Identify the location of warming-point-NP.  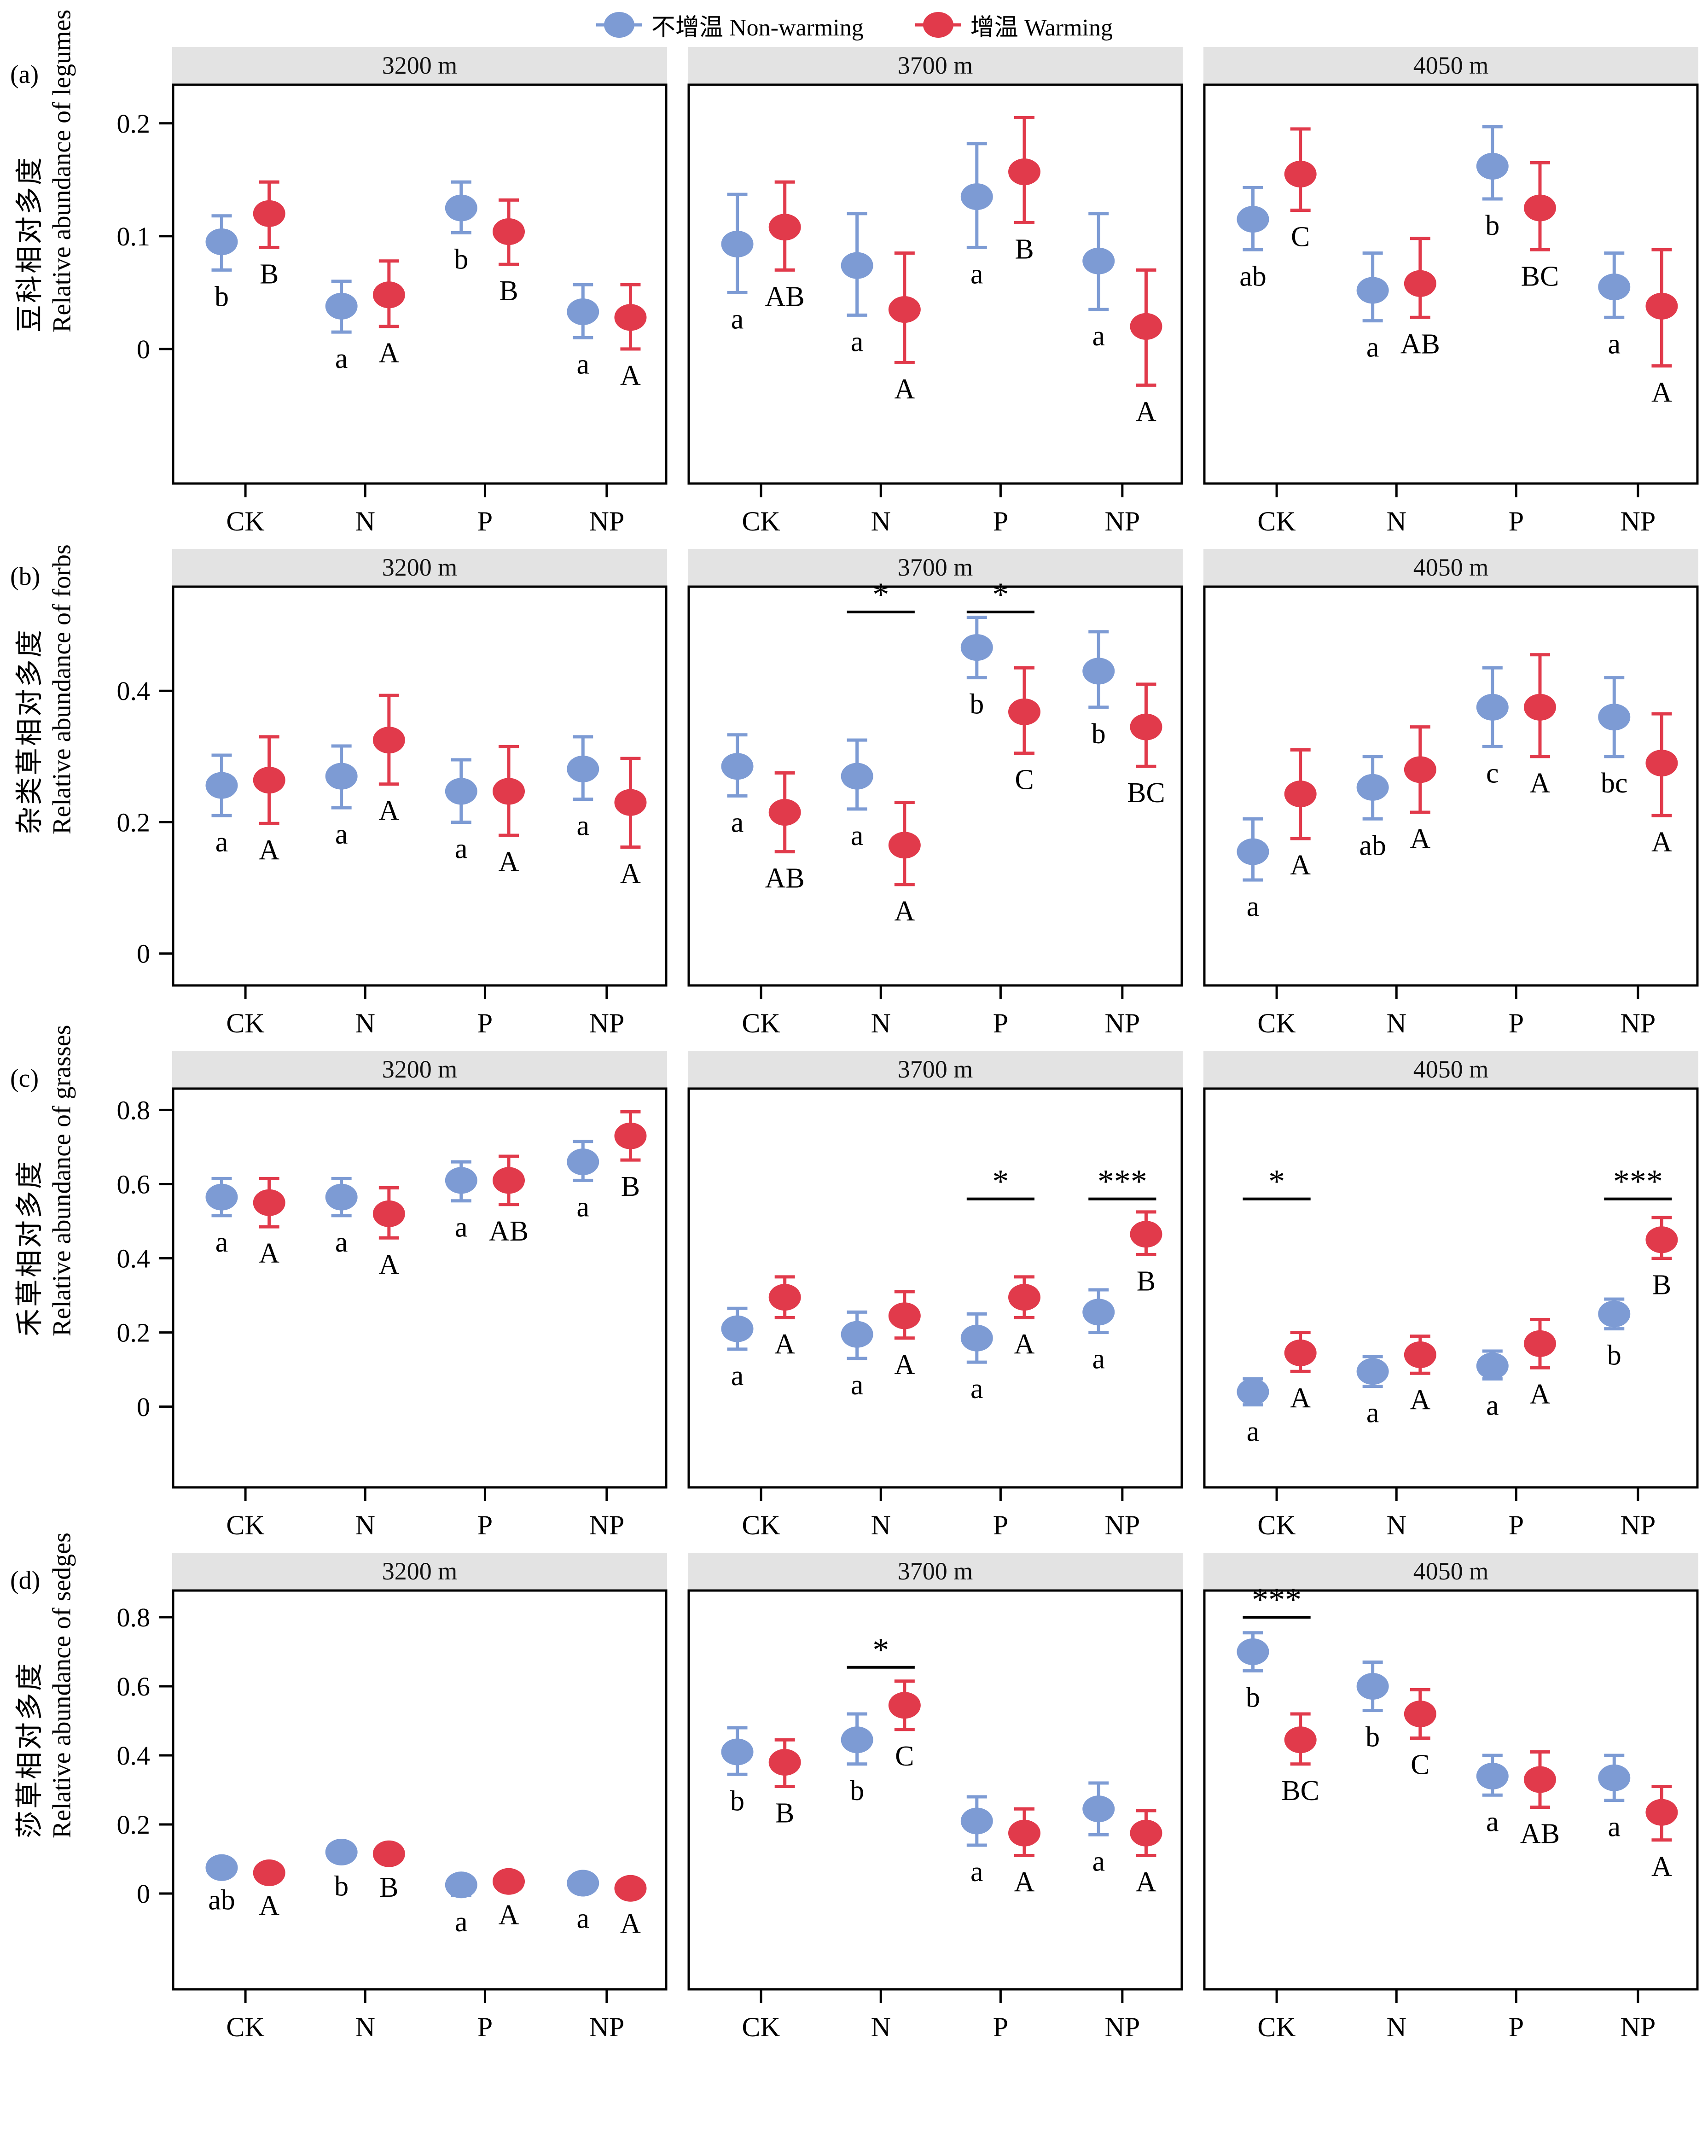
(1146, 726).